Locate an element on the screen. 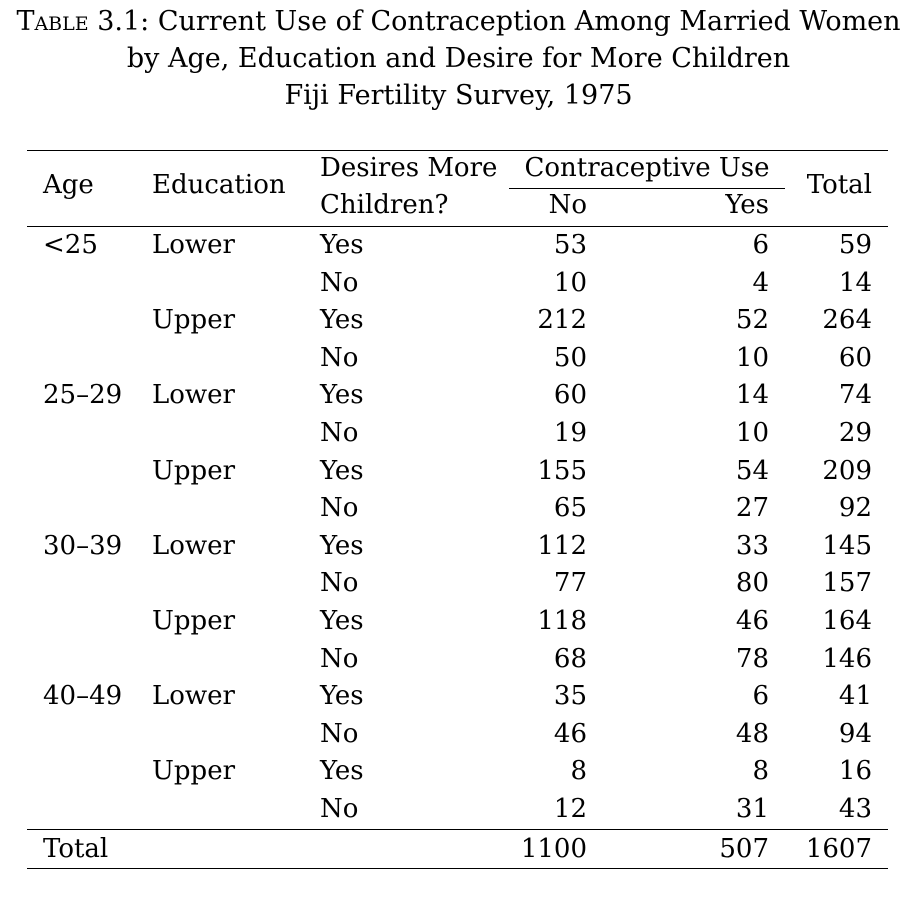 Image resolution: width=917 pixels, height=899 pixels. table-title-line-3: Fiji Fertility Survey, 1975 is located at coordinates (458, 95).